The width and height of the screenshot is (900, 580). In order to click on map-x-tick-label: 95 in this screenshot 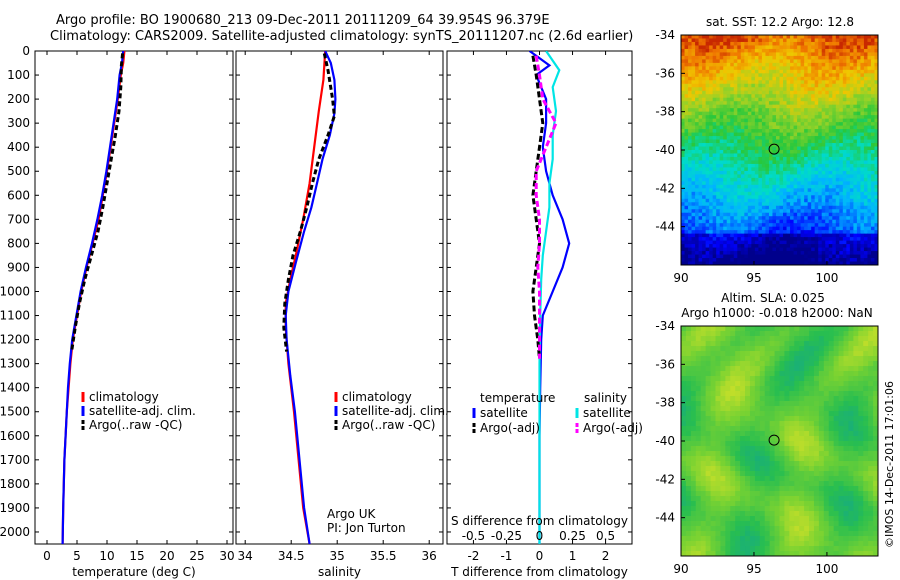, I will do `click(753, 278)`.